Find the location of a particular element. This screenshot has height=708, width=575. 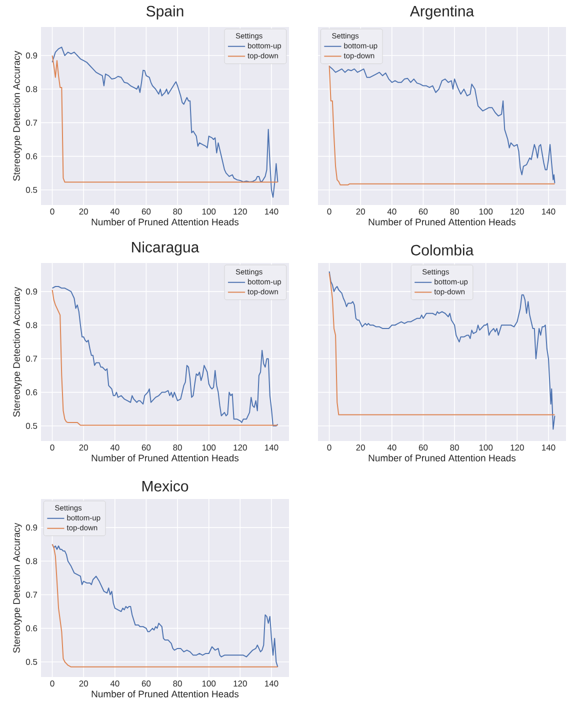

chart-title: Mexico is located at coordinates (165, 486).